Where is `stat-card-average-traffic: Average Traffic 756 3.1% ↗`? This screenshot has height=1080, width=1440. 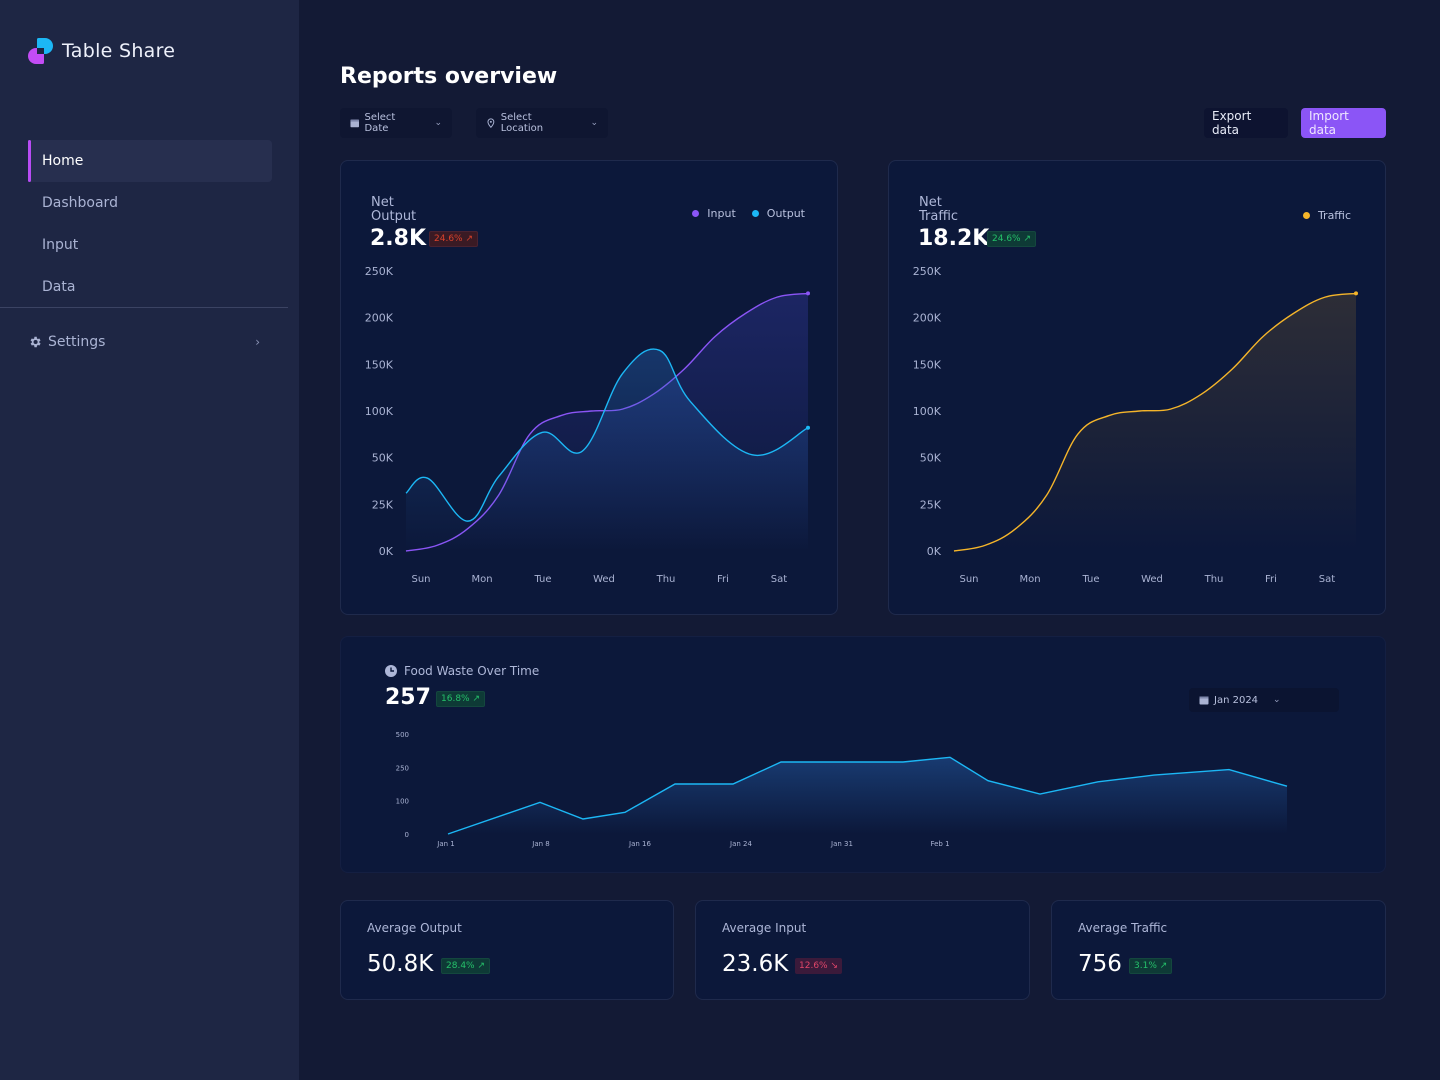 stat-card-average-traffic: Average Traffic 756 3.1% ↗ is located at coordinates (1218, 950).